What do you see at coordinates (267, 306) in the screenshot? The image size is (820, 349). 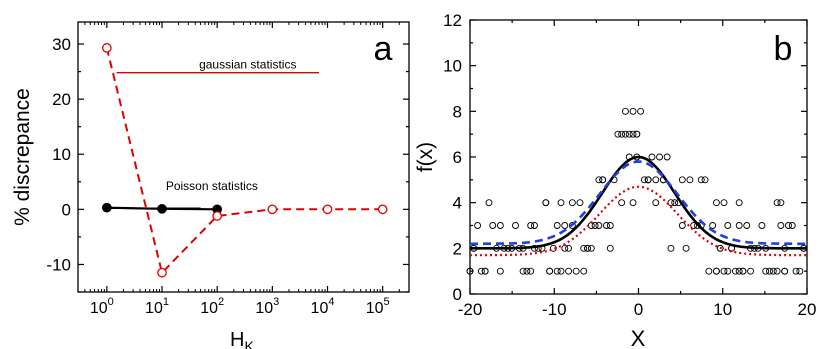 I see `x-tick-label: 10³` at bounding box center [267, 306].